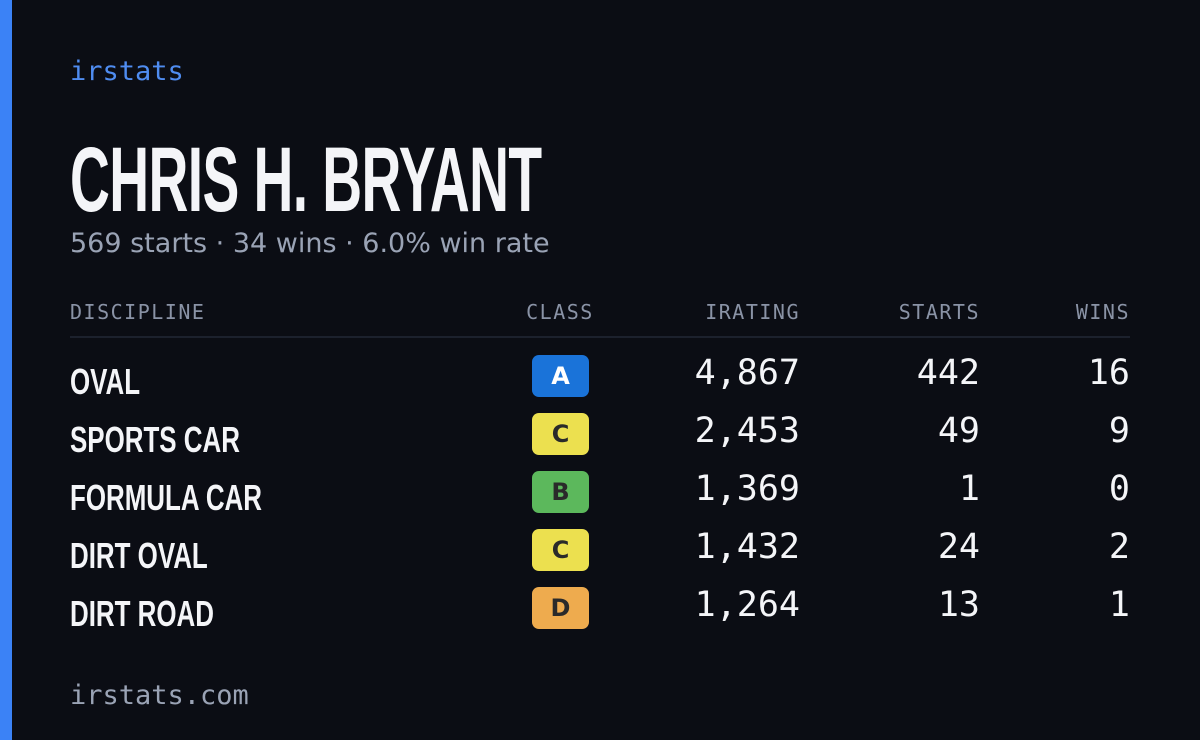 This screenshot has height=740, width=1200. I want to click on header-rule, so click(600, 337).